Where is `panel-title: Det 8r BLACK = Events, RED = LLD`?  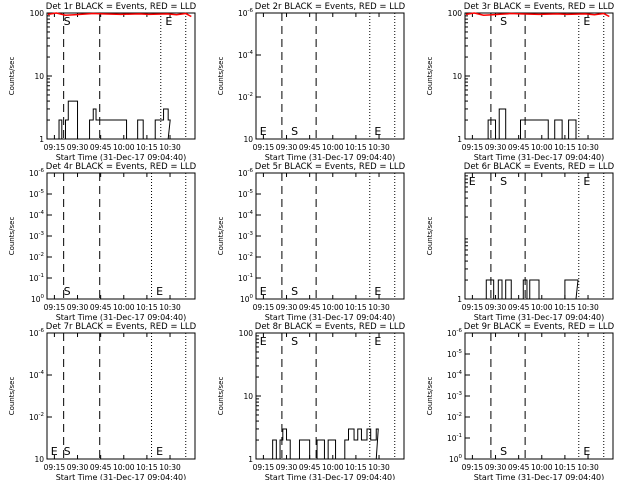 panel-title: Det 8r BLACK = Events, RED = LLD is located at coordinates (330, 327).